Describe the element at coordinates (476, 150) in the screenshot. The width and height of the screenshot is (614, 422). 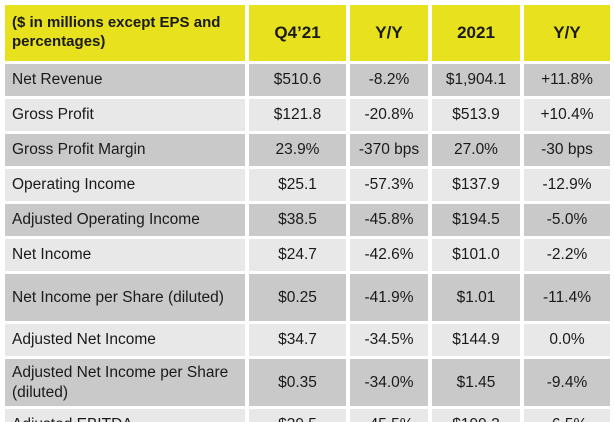
I see `cell-2021: 27.0%` at that location.